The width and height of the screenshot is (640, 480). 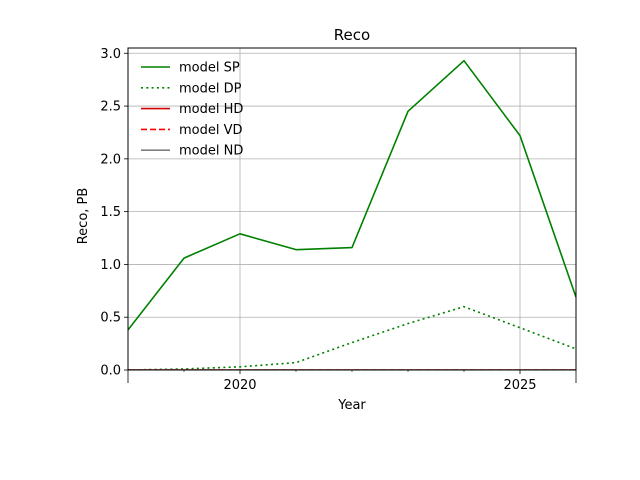 What do you see at coordinates (110, 265) in the screenshot?
I see `y-tick-label: 1.0` at bounding box center [110, 265].